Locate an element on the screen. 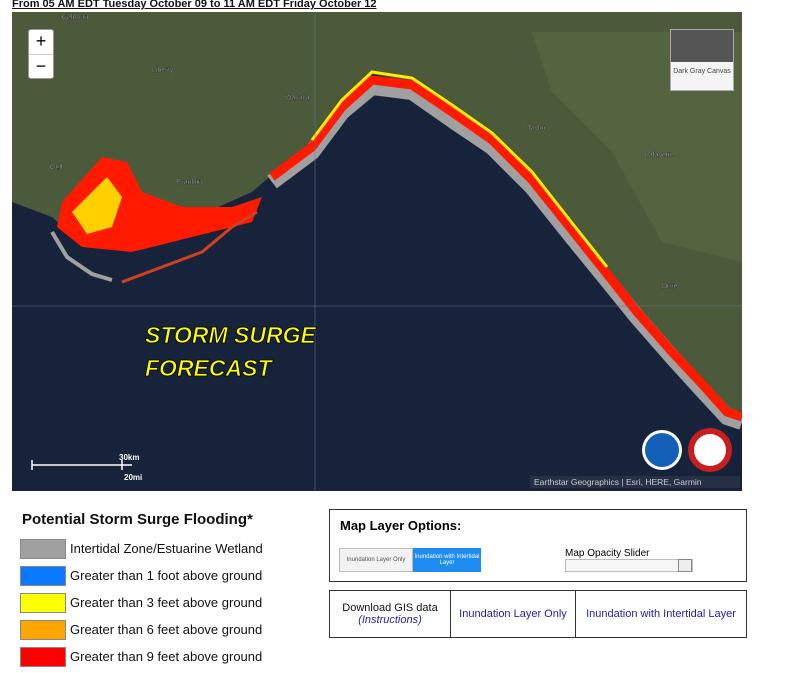 The image size is (794, 673). zoom-in: + is located at coordinates (41, 42).